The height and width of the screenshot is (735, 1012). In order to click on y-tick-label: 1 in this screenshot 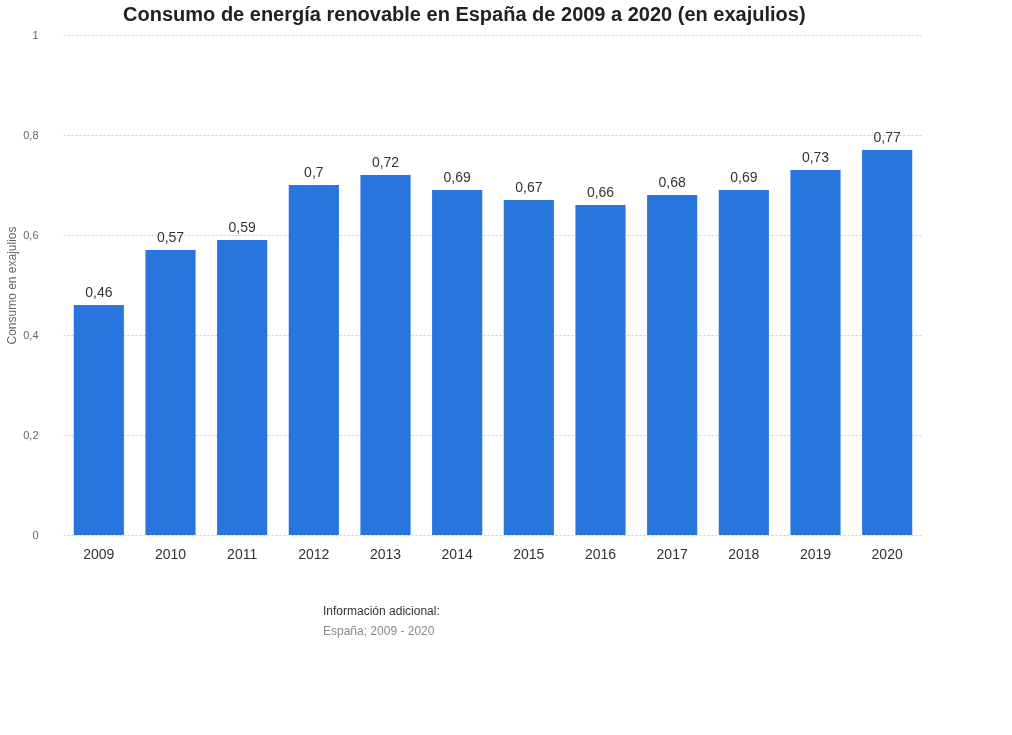, I will do `click(35, 34)`.